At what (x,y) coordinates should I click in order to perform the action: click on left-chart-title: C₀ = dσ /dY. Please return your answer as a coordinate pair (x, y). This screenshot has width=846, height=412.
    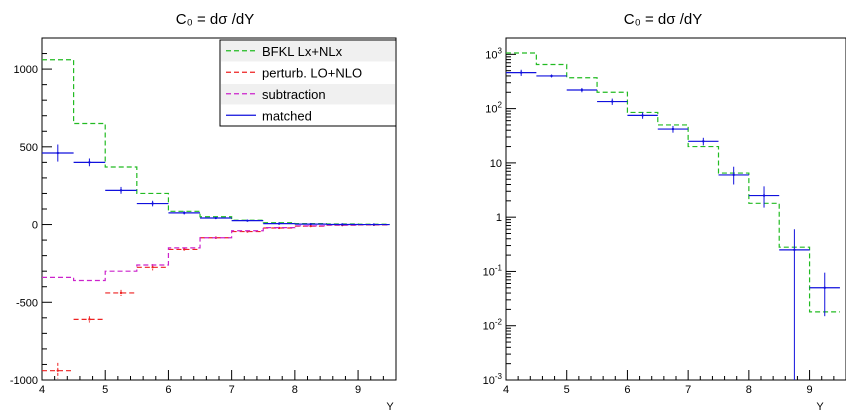
    Looking at the image, I should click on (215, 19).